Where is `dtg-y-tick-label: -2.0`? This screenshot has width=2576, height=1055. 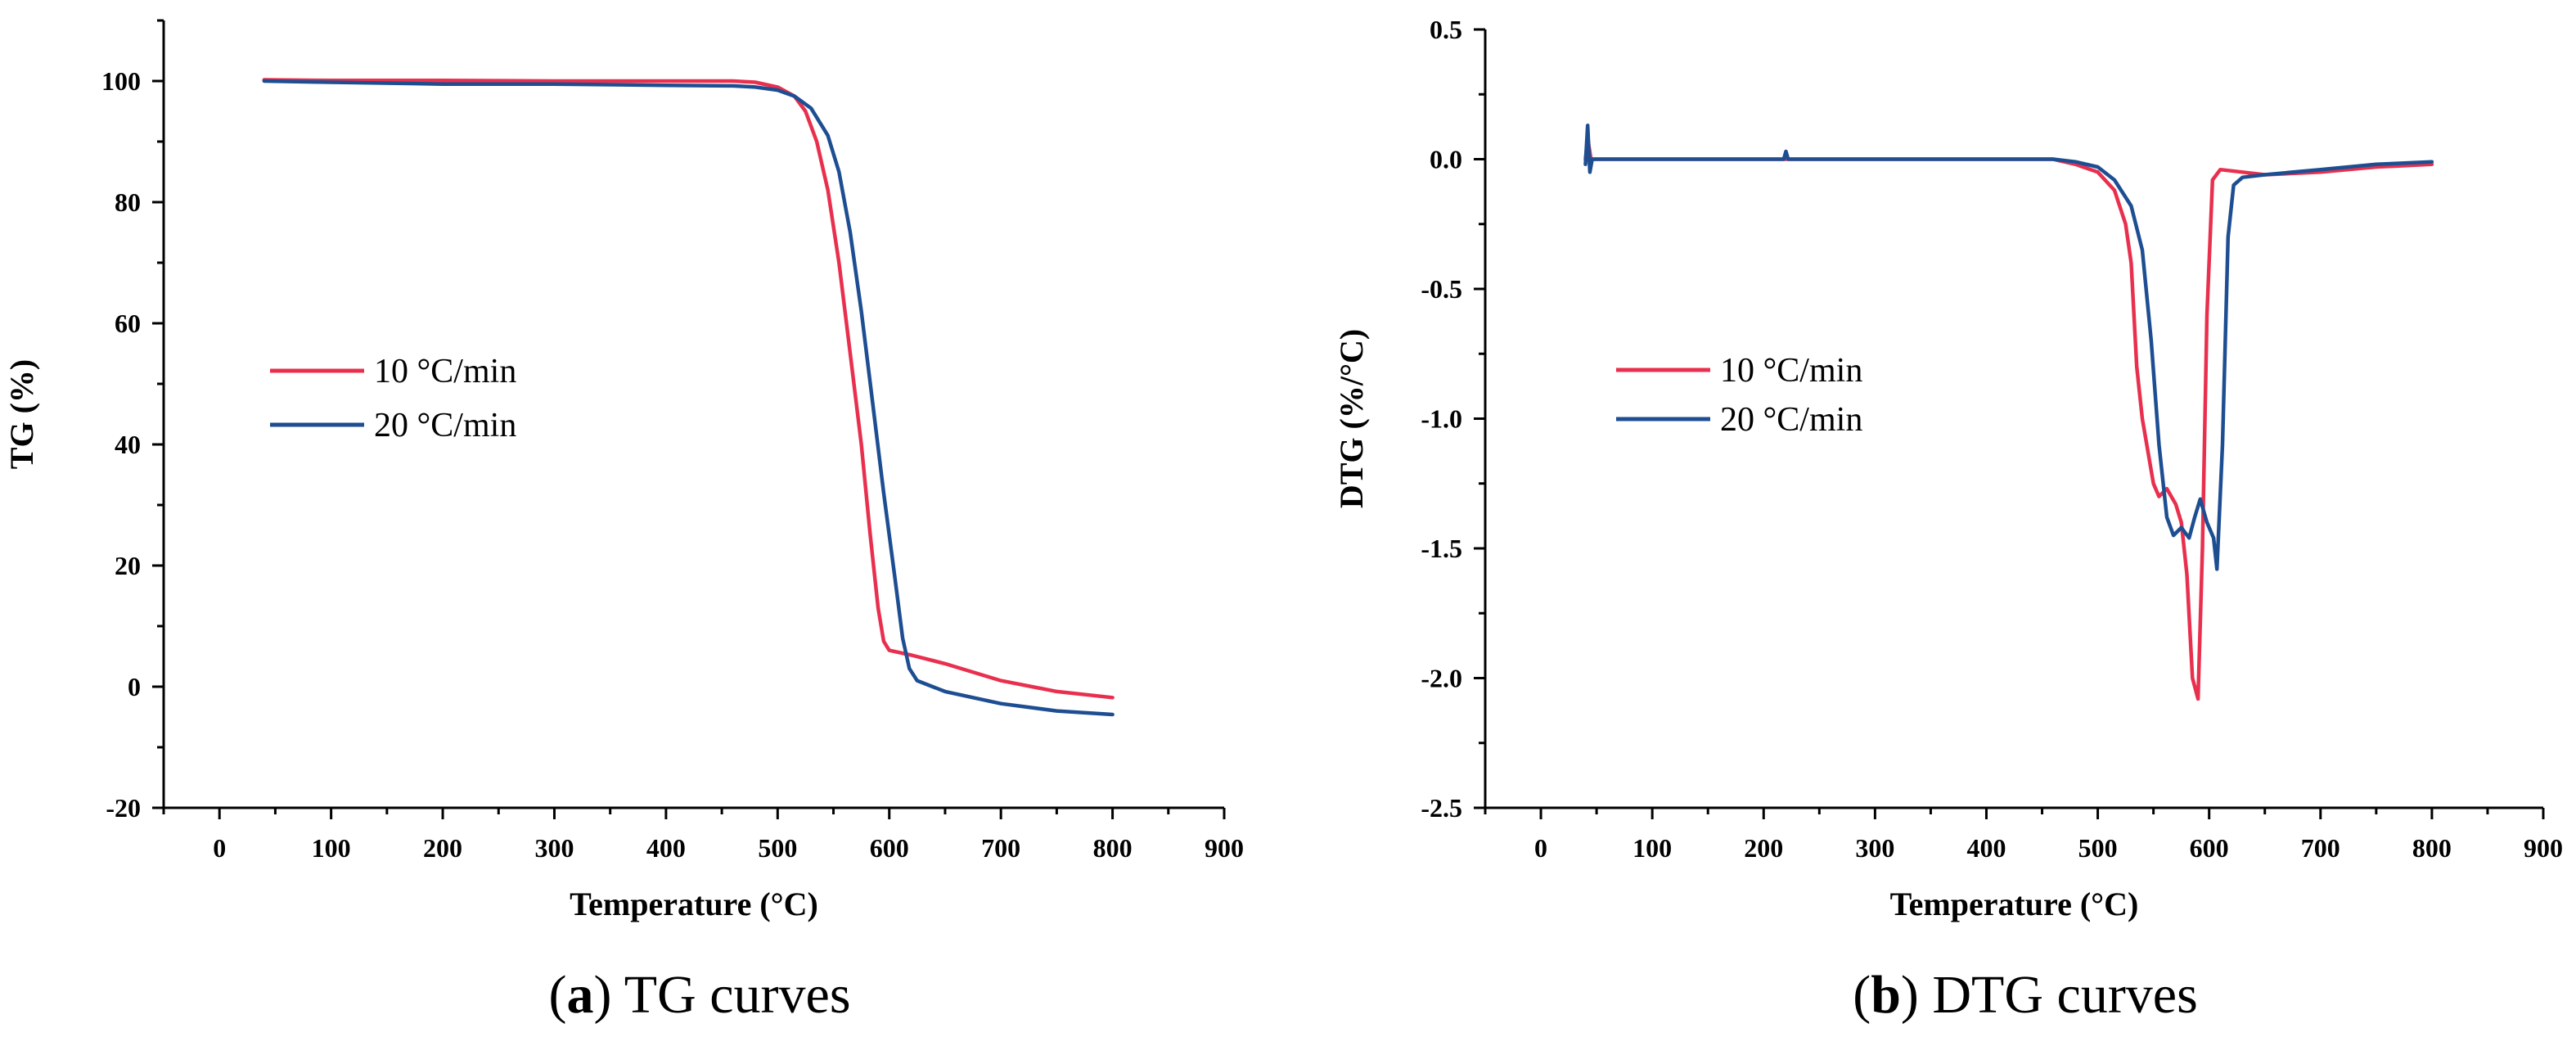
dtg-y-tick-label: -2.0 is located at coordinates (1441, 678).